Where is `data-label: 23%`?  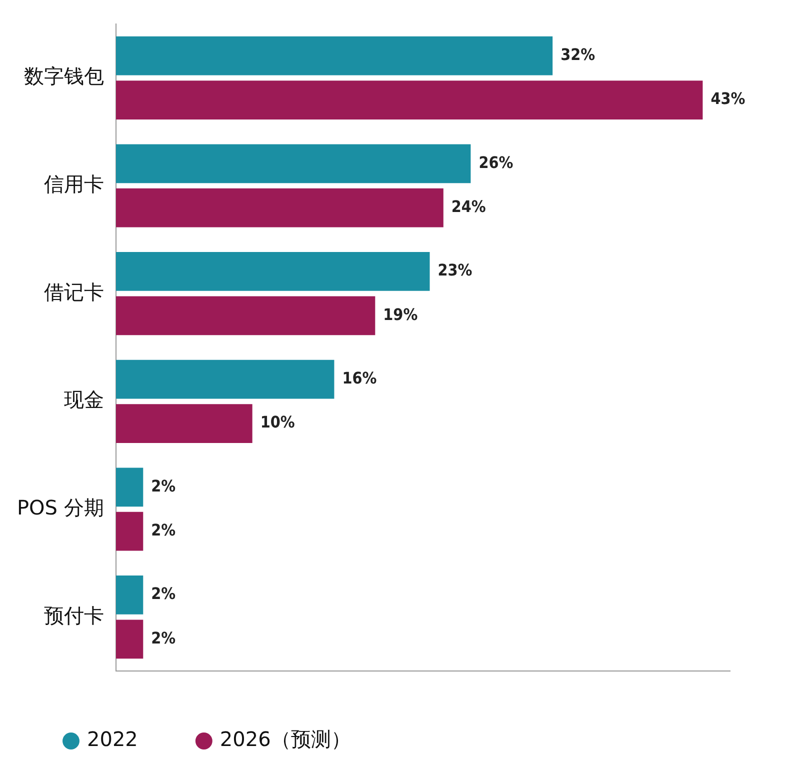
data-label: 23% is located at coordinates (455, 270).